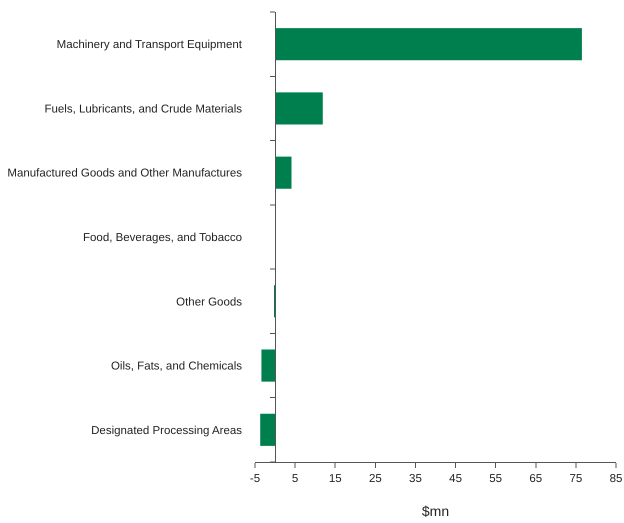 The height and width of the screenshot is (523, 624). I want to click on x-tick-label: 5, so click(295, 478).